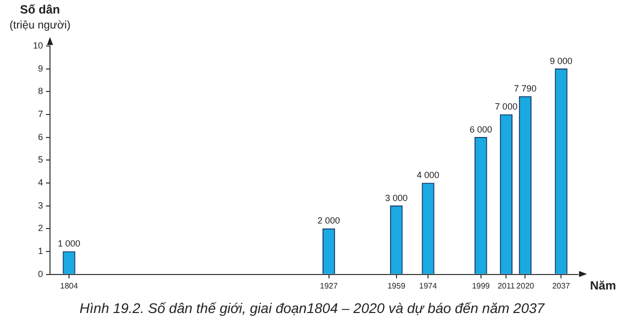  What do you see at coordinates (41, 228) in the screenshot?
I see `y-tick-label: 2` at bounding box center [41, 228].